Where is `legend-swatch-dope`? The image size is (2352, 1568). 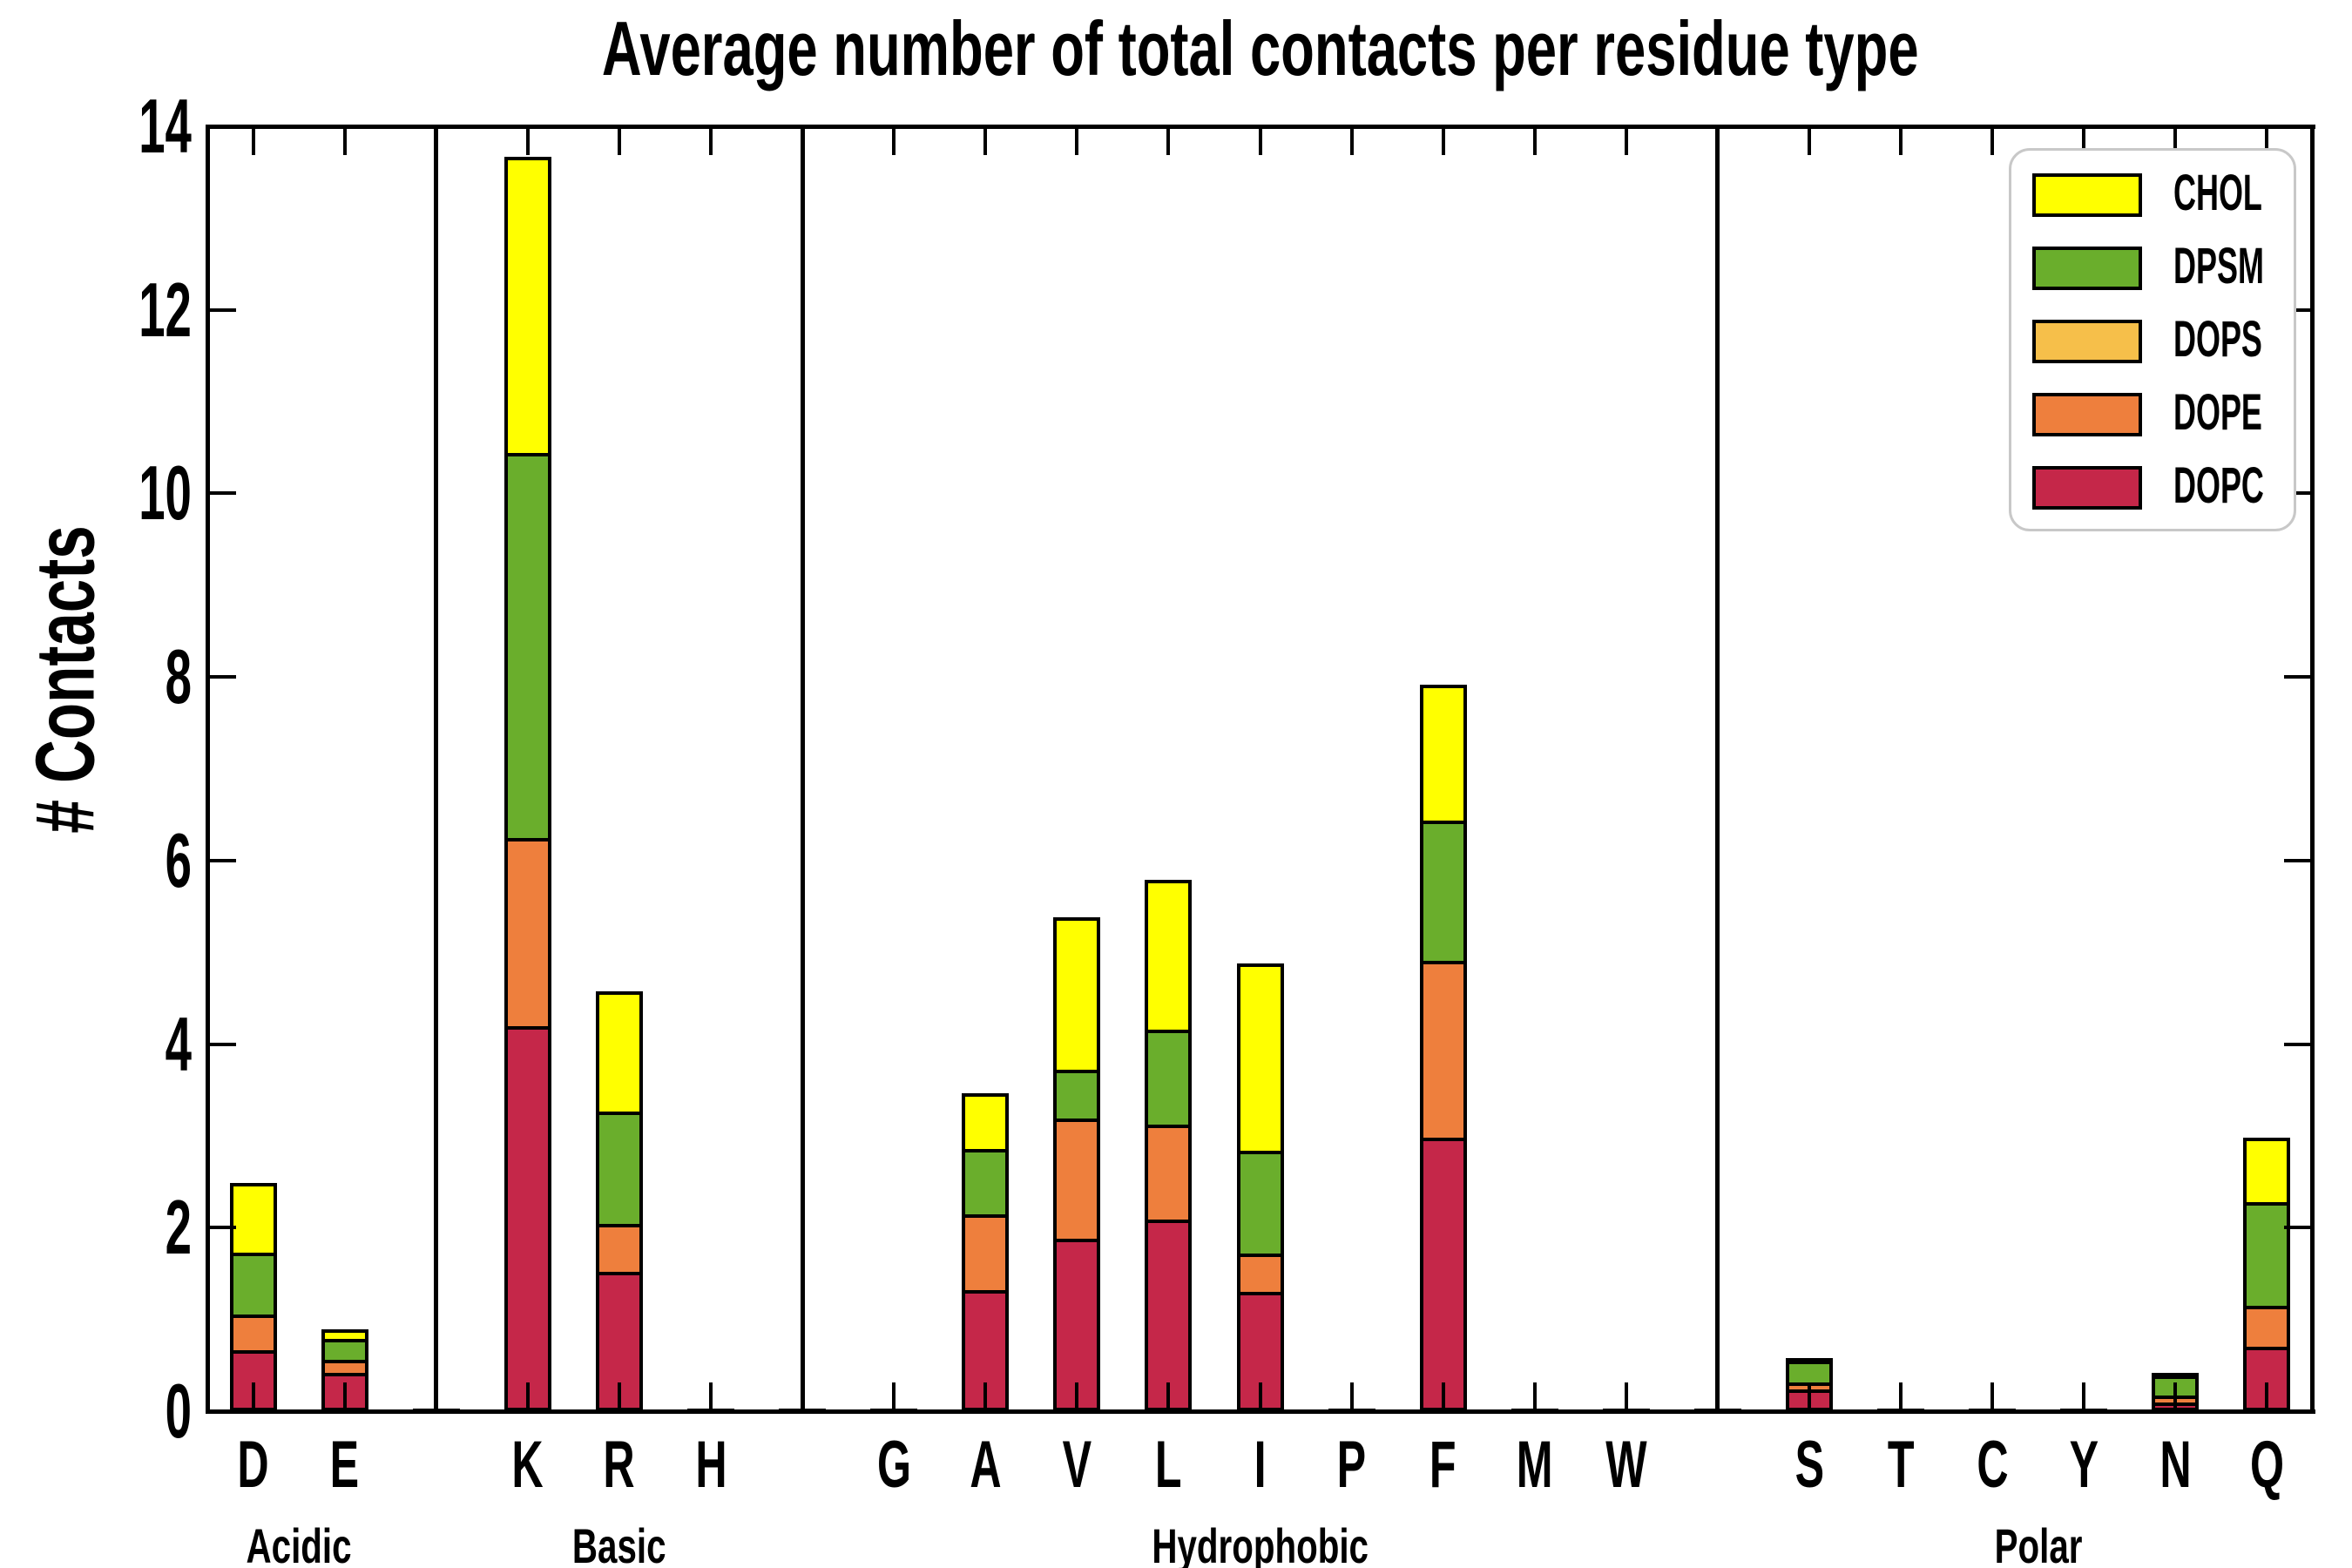
legend-swatch-dope is located at coordinates (2087, 415).